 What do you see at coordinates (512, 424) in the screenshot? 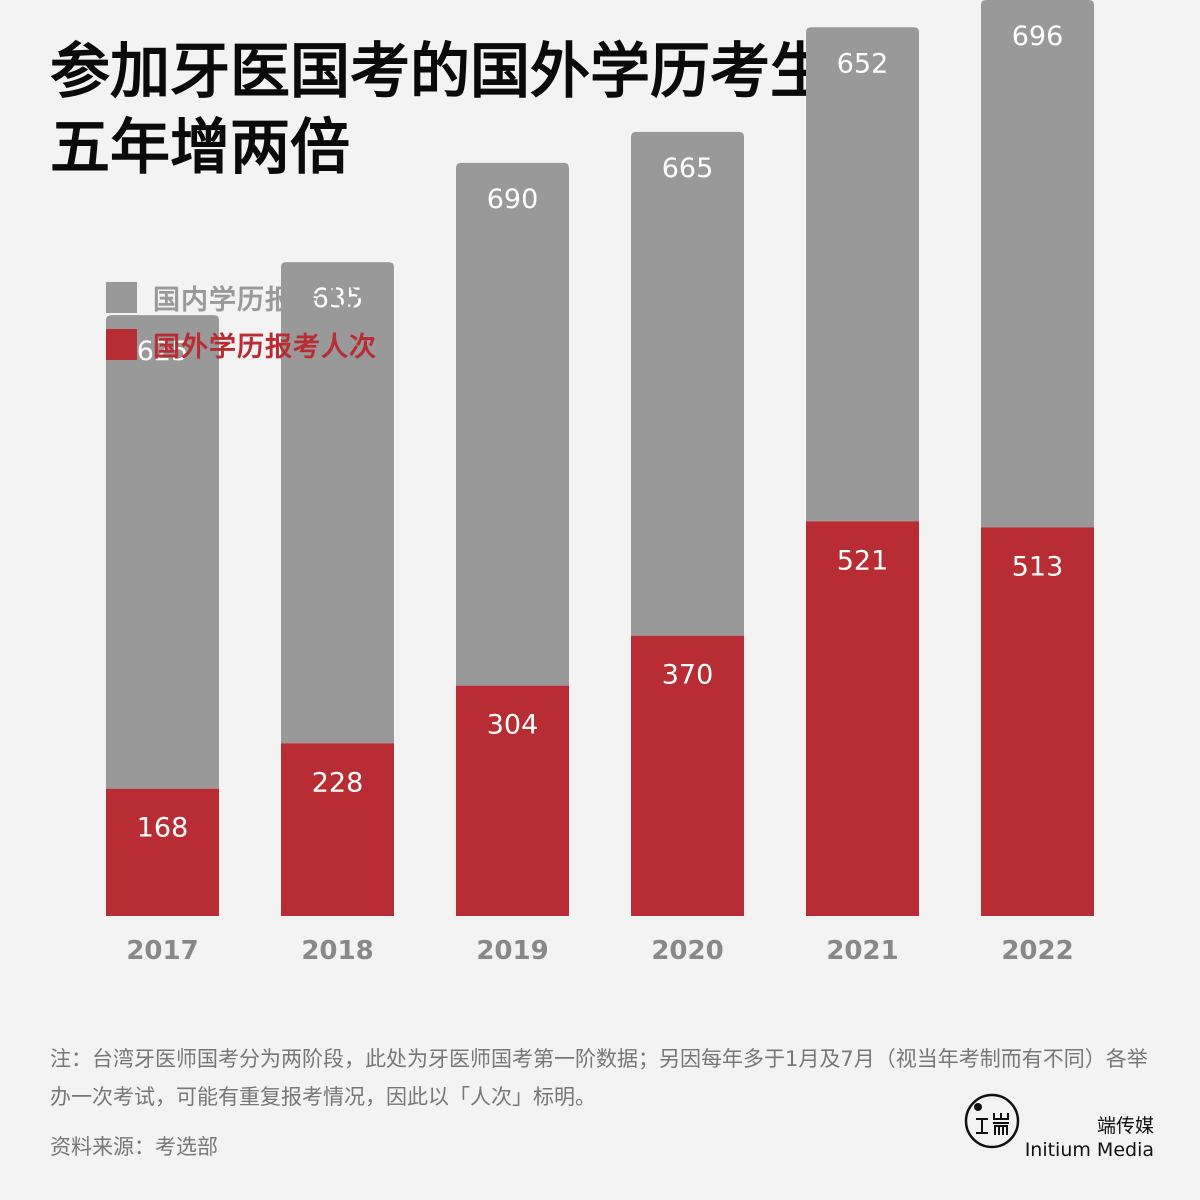
I see `bar-domestic-2019` at bounding box center [512, 424].